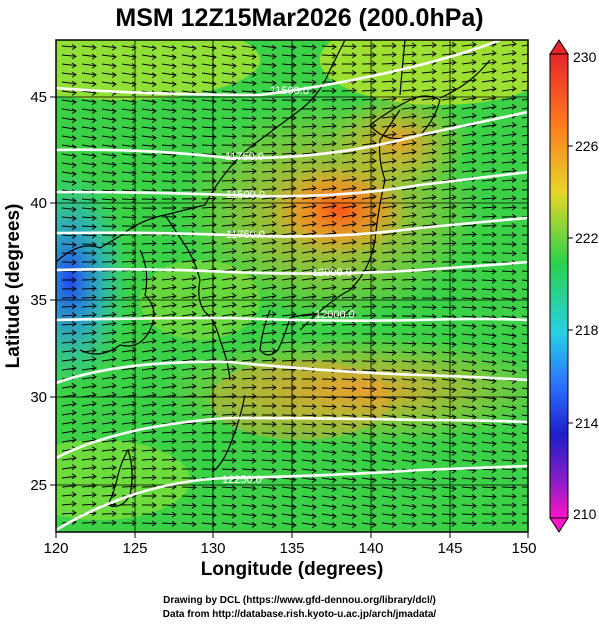  I want to click on contour-label: 12000.0, so click(335, 315).